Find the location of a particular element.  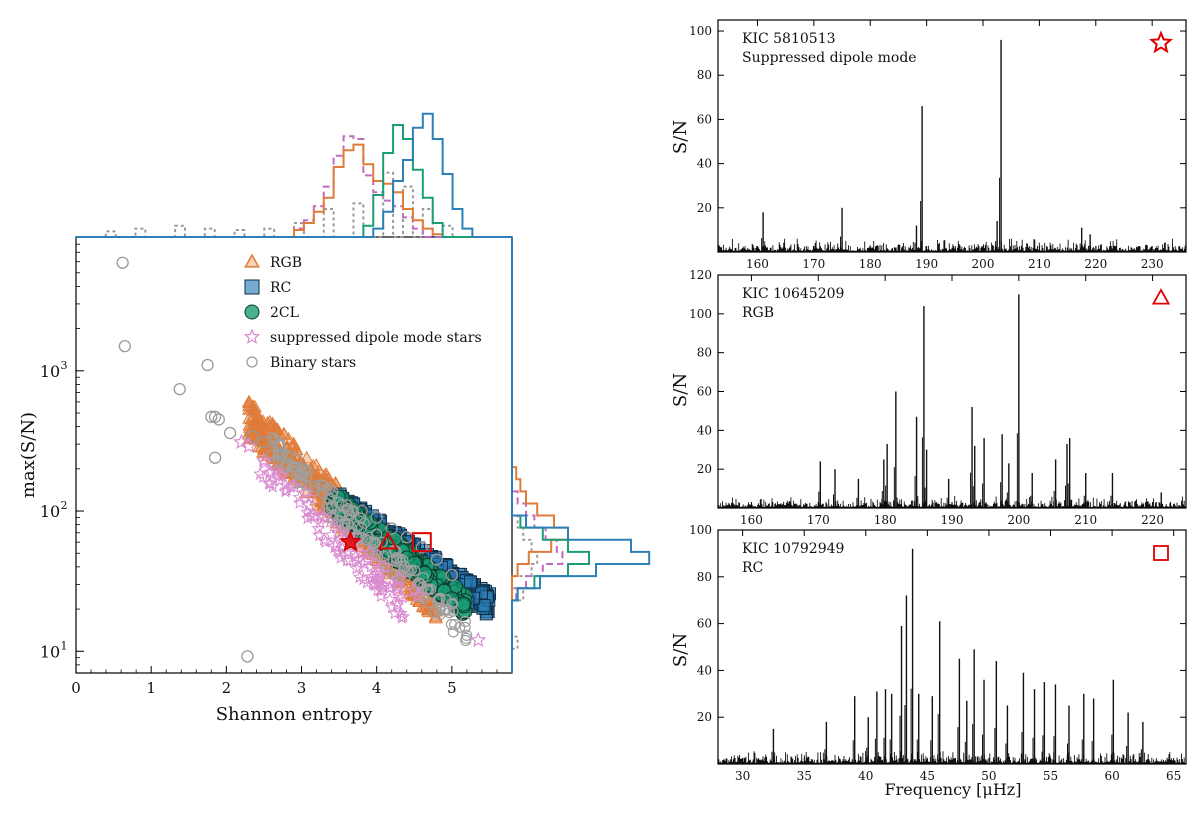

legend-label: 2CL is located at coordinates (284, 313).